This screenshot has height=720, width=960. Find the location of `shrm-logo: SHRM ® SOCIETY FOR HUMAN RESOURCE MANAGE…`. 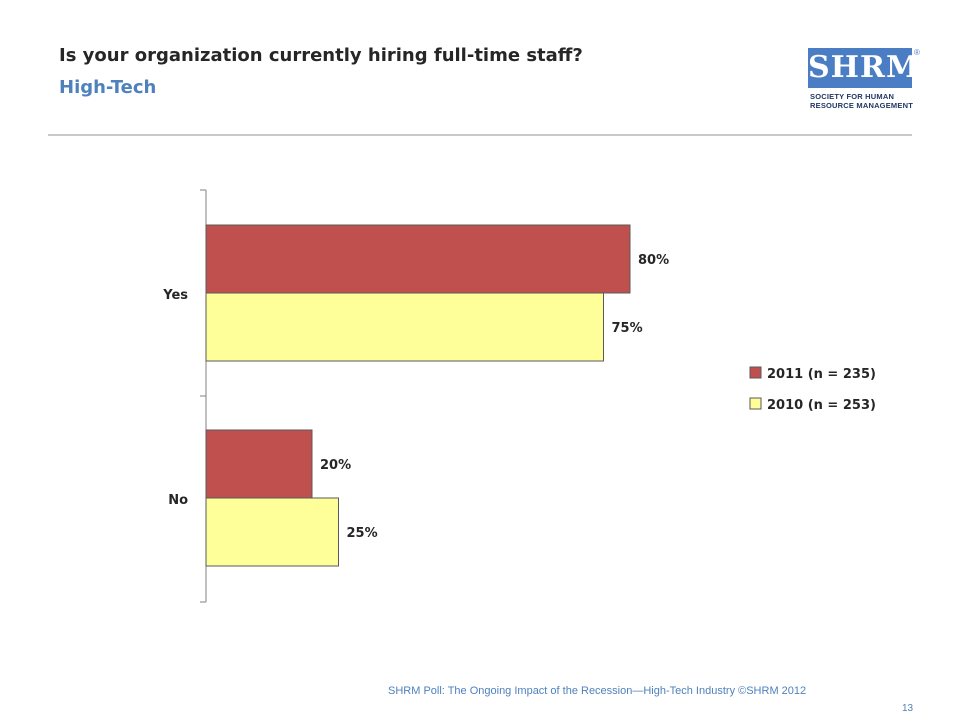

shrm-logo: SHRM ® SOCIETY FOR HUMAN RESOURCE MANAGE… is located at coordinates (864, 82).